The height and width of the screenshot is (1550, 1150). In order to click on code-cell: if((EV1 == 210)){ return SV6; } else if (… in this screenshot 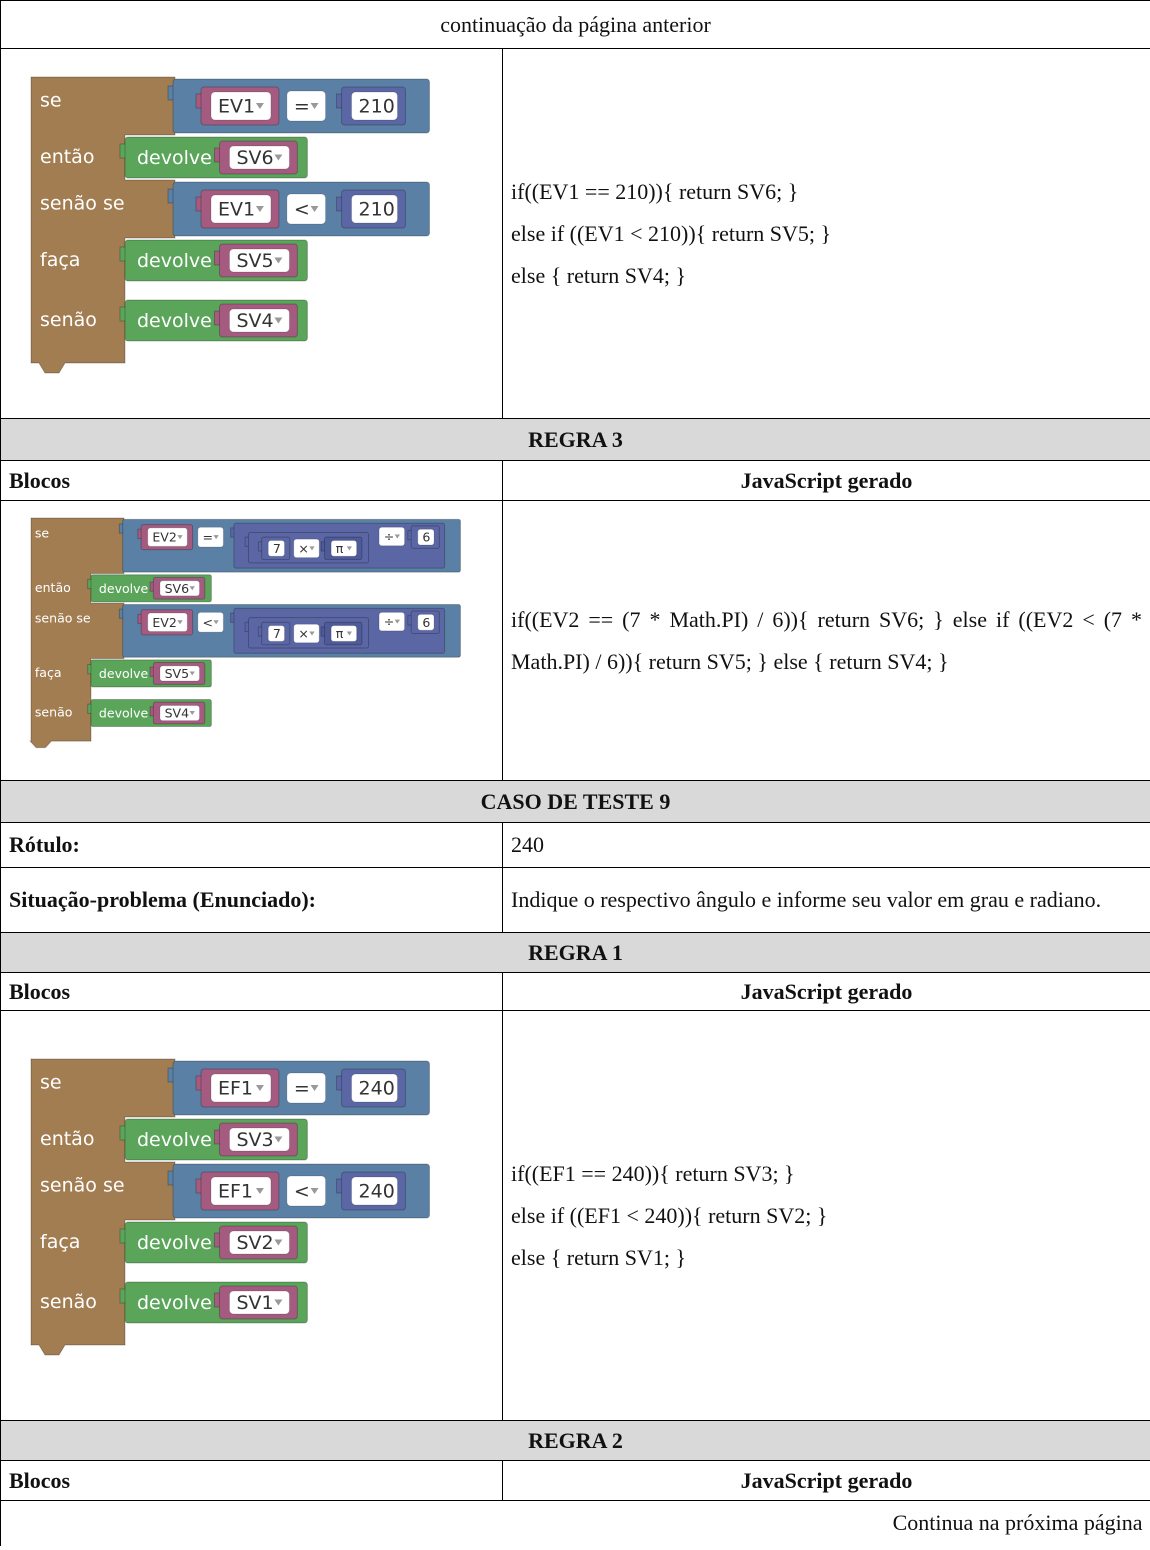, I will do `click(825, 233)`.